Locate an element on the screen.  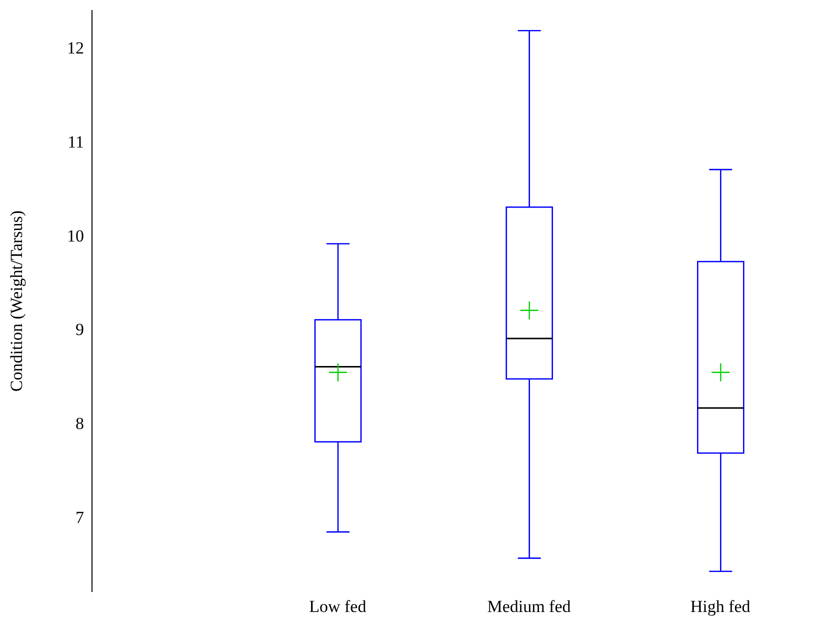
x-tick-label: Medium fed is located at coordinates (529, 606).